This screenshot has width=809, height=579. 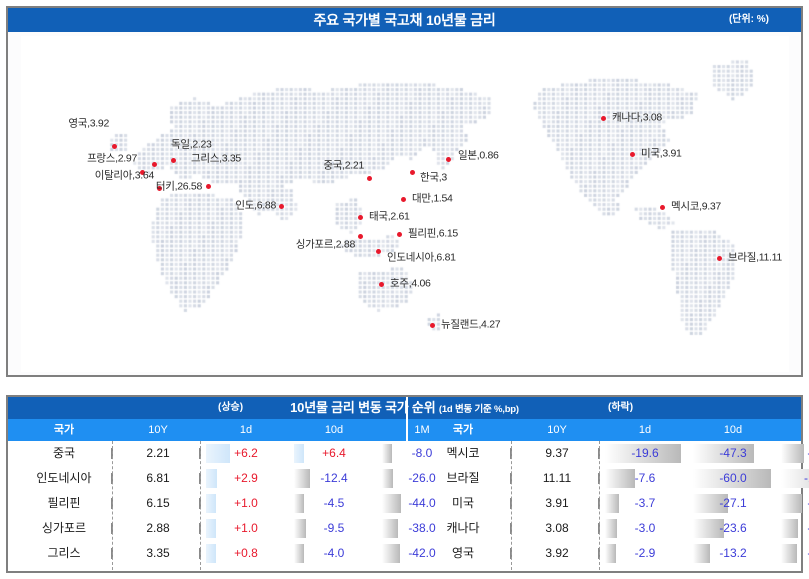 What do you see at coordinates (142, 172) in the screenshot?
I see `map-marker-프랑스` at bounding box center [142, 172].